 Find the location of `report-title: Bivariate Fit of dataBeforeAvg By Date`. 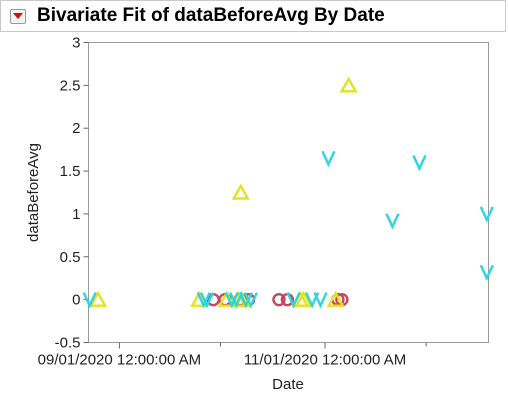

report-title: Bivariate Fit of dataBeforeAvg By Date is located at coordinates (211, 15).